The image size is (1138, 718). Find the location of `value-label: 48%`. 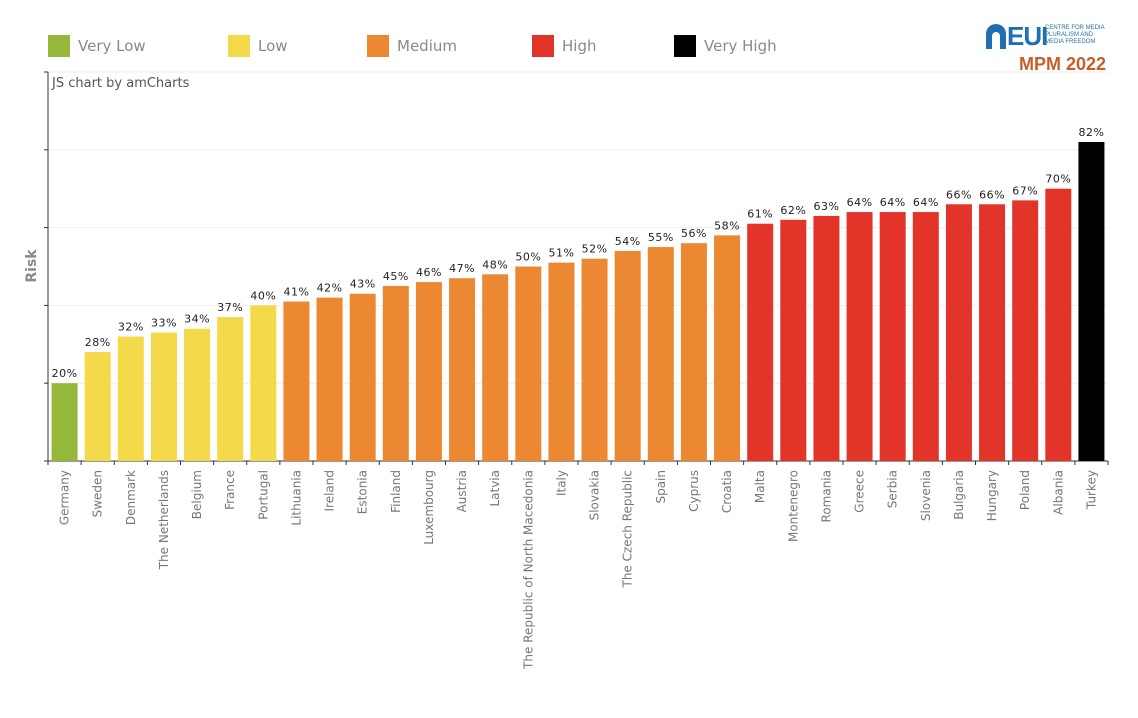

value-label: 48% is located at coordinates (495, 264).